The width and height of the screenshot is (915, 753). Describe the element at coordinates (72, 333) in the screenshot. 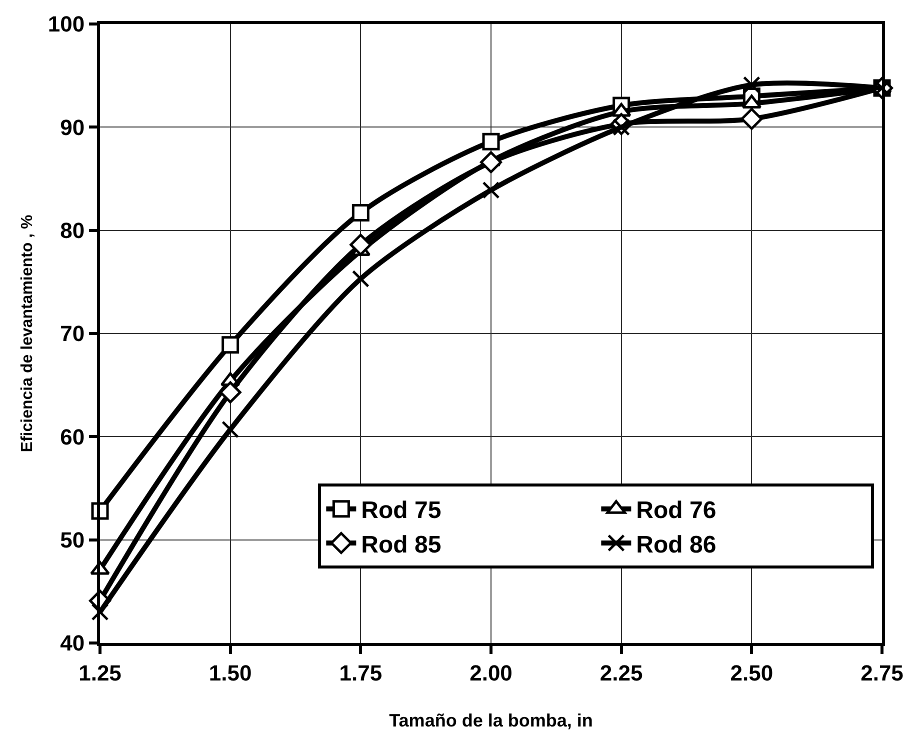

I see `y-tick-label: 70` at that location.